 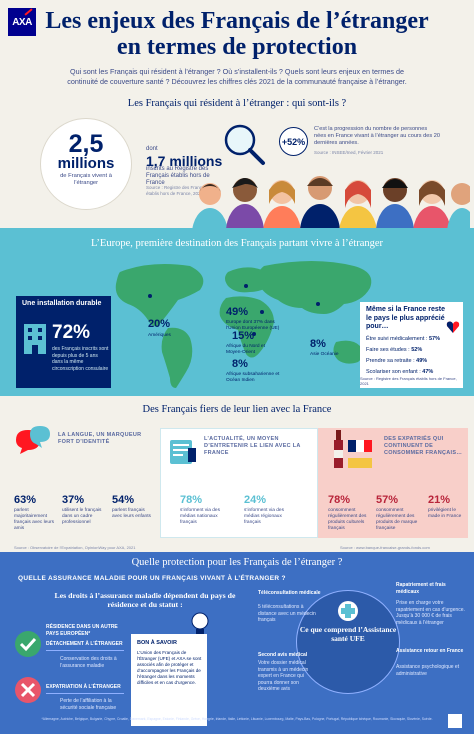 I want to click on growth-circle, so click(x=293, y=141).